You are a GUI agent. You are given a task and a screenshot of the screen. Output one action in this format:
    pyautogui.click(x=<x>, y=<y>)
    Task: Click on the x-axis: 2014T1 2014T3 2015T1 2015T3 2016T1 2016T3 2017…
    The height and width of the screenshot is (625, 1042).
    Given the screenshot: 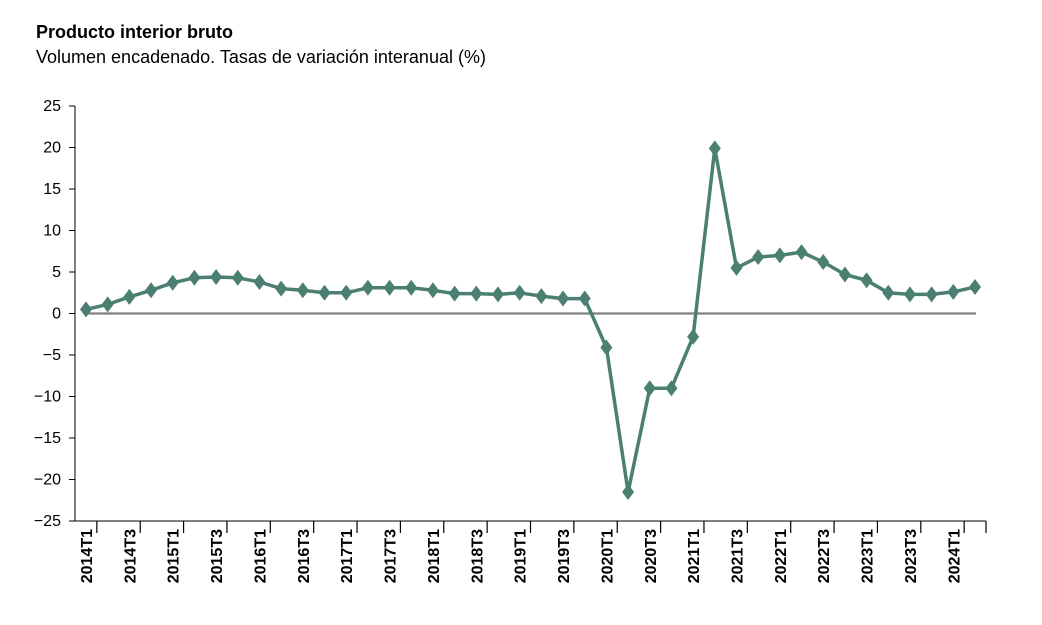 What is the action you would take?
    pyautogui.click(x=531, y=551)
    